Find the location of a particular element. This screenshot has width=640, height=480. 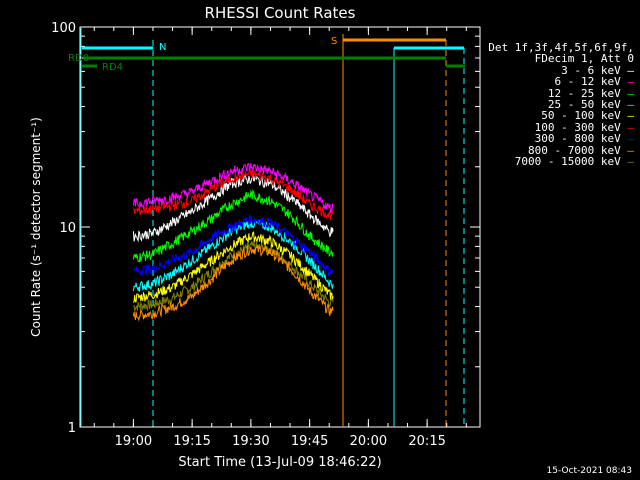

rd4-label: RD4 is located at coordinates (112, 67).